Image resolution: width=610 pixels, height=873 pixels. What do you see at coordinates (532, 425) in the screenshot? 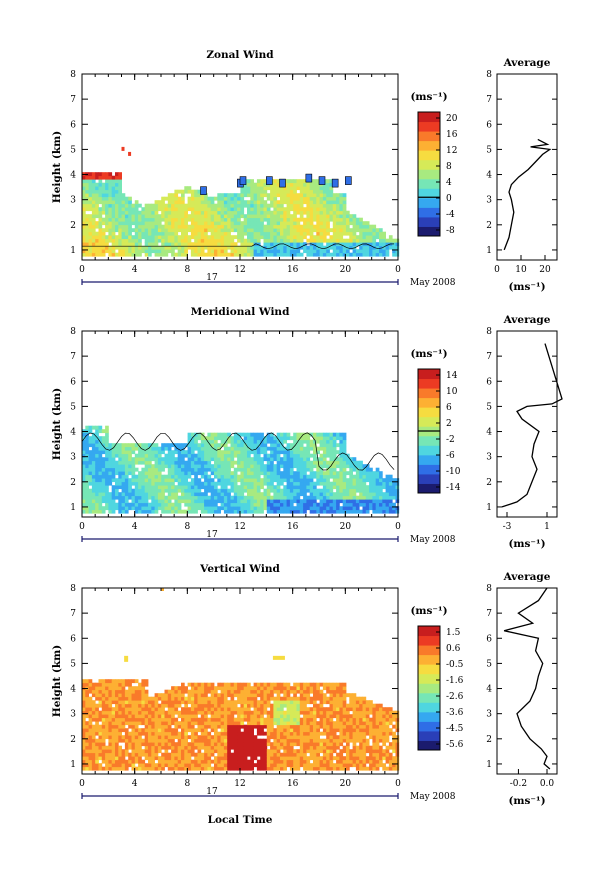
I see `average-profile-line` at bounding box center [532, 425].